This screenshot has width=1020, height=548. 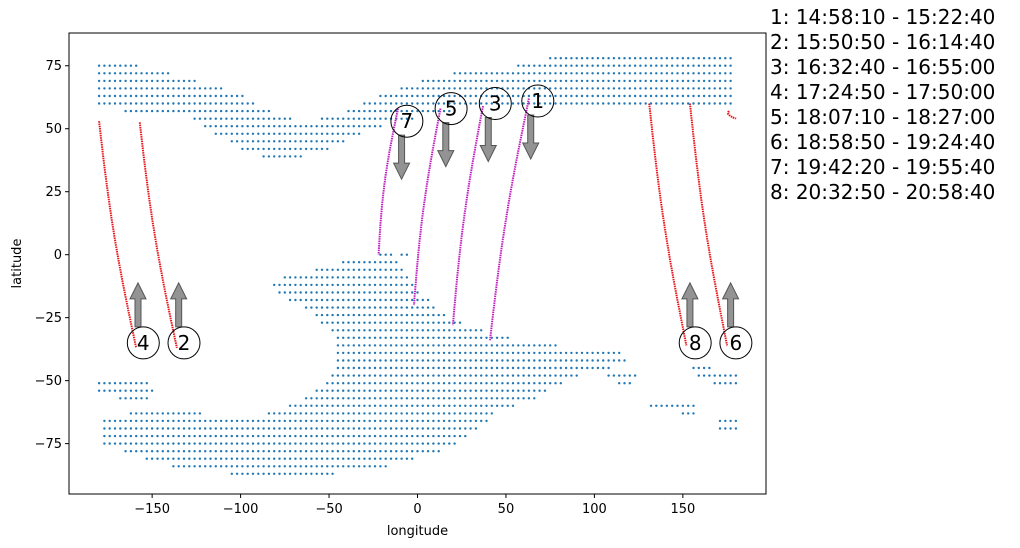 I want to click on marker-number: 8, so click(x=695, y=343).